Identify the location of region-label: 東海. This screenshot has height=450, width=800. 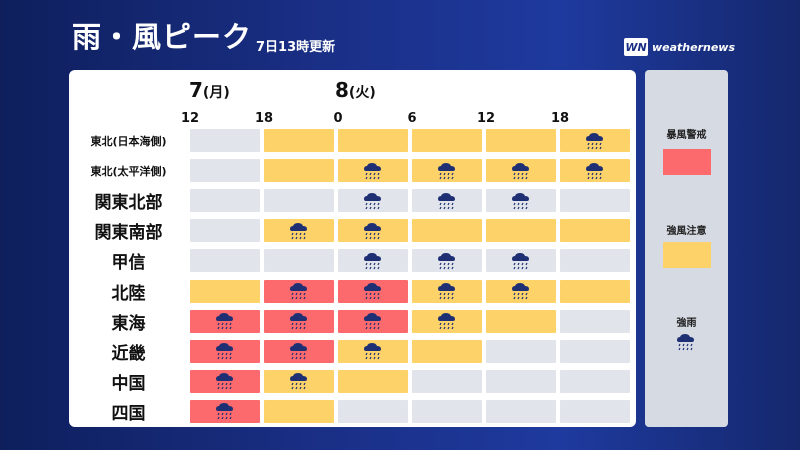
(128, 323).